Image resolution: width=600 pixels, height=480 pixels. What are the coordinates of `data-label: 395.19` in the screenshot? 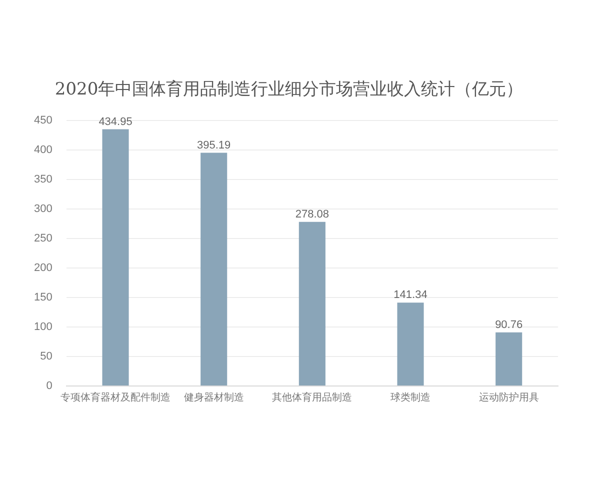 It's located at (214, 145).